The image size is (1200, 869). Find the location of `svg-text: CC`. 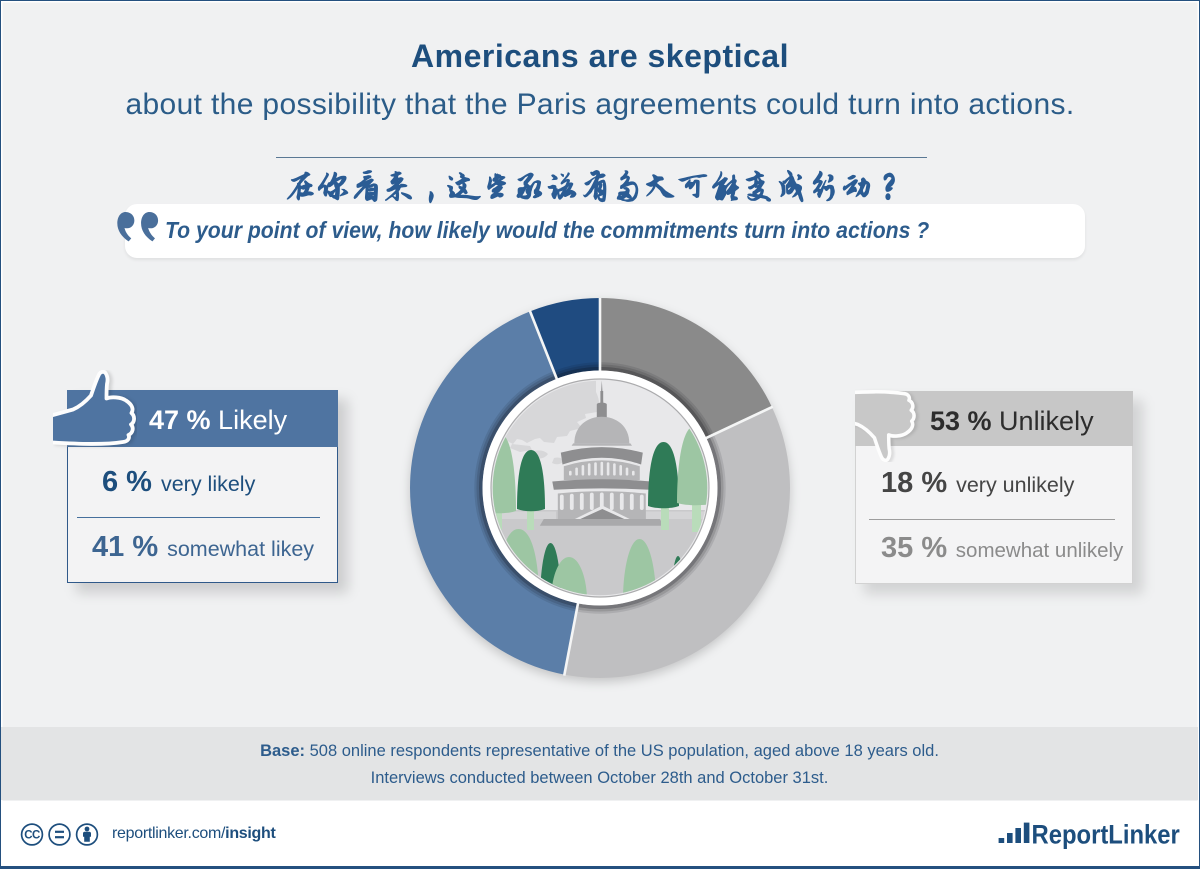

svg-text: CC is located at coordinates (32, 836).